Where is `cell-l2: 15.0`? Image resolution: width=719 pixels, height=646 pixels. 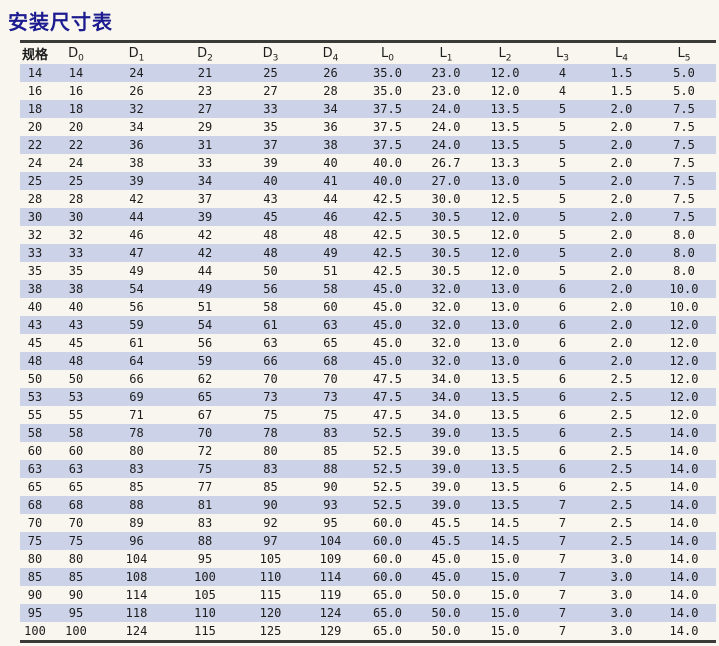
cell-l2: 15.0 is located at coordinates (505, 577).